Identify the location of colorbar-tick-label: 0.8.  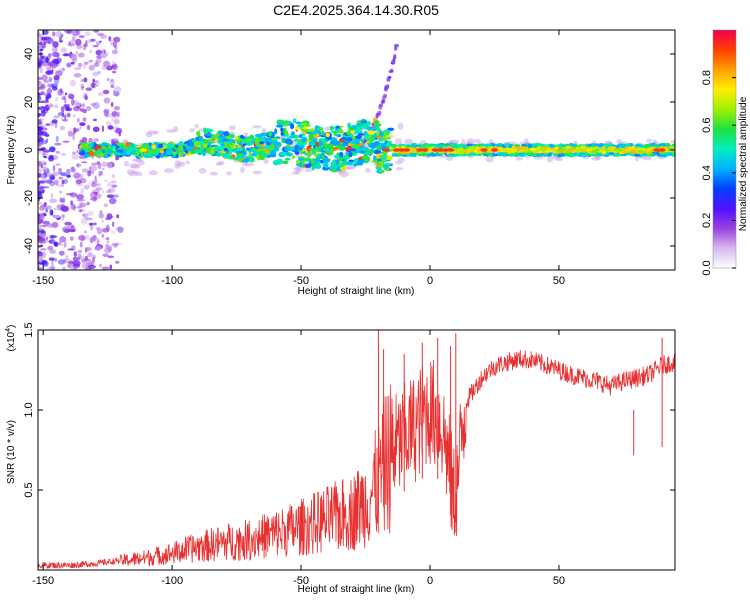
(707, 77).